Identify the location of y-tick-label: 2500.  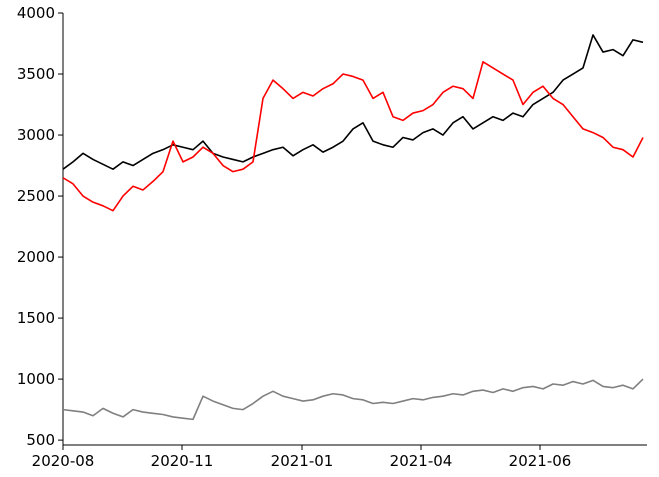
(36, 196).